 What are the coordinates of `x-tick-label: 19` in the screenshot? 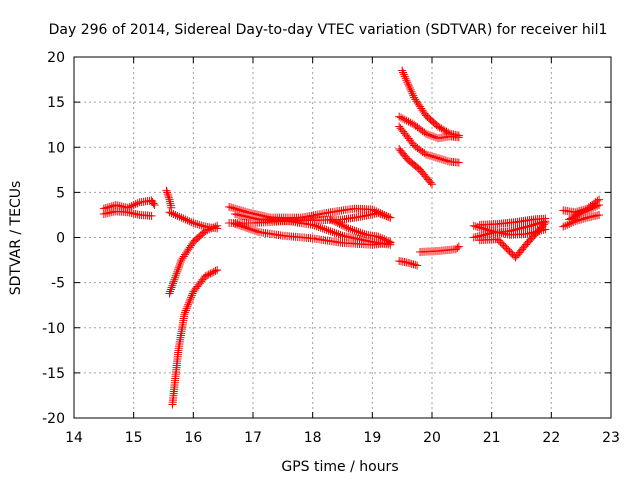 It's located at (372, 438).